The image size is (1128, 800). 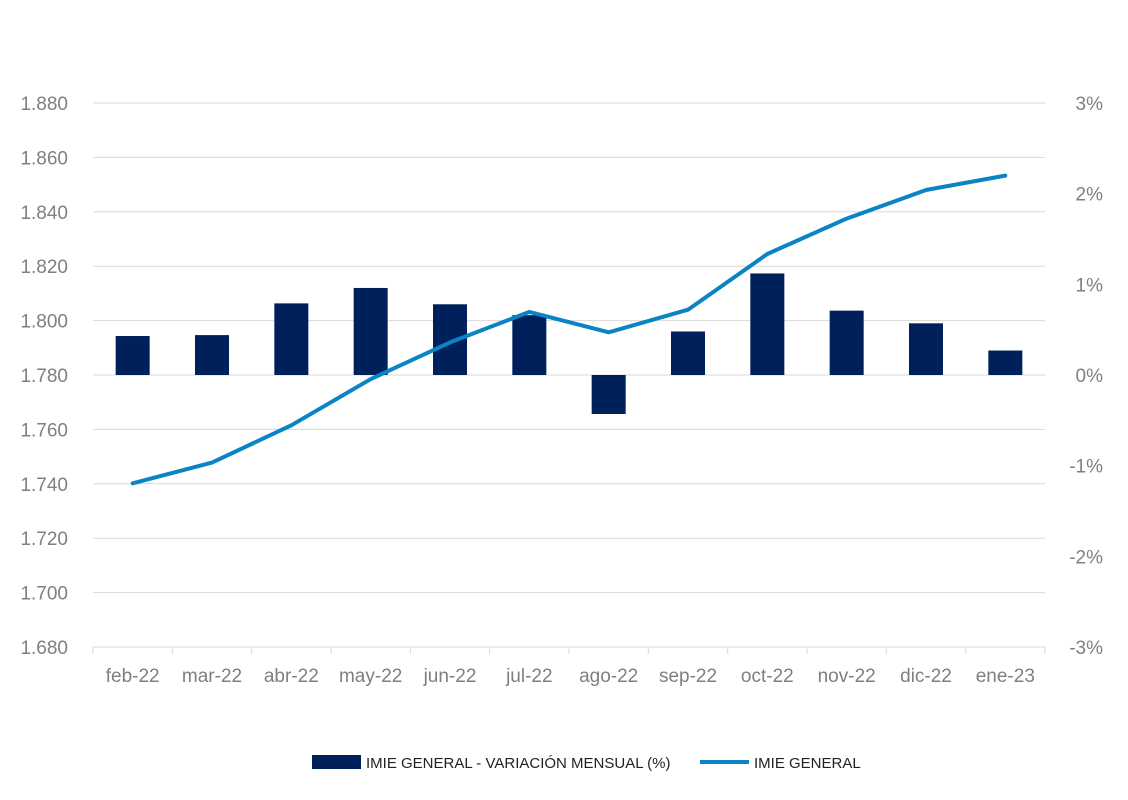 What do you see at coordinates (1090, 195) in the screenshot?
I see `right-tick-label: 2%` at bounding box center [1090, 195].